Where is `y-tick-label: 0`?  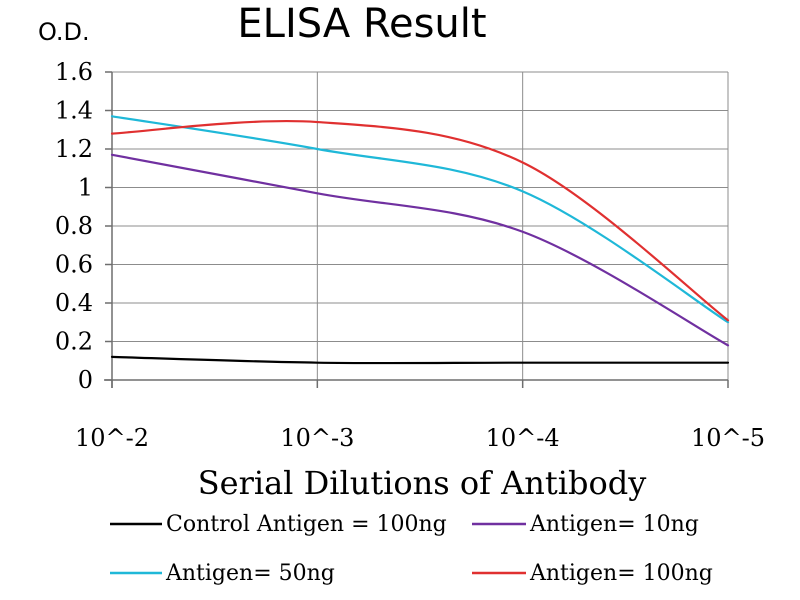
y-tick-label: 0 is located at coordinates (85, 380).